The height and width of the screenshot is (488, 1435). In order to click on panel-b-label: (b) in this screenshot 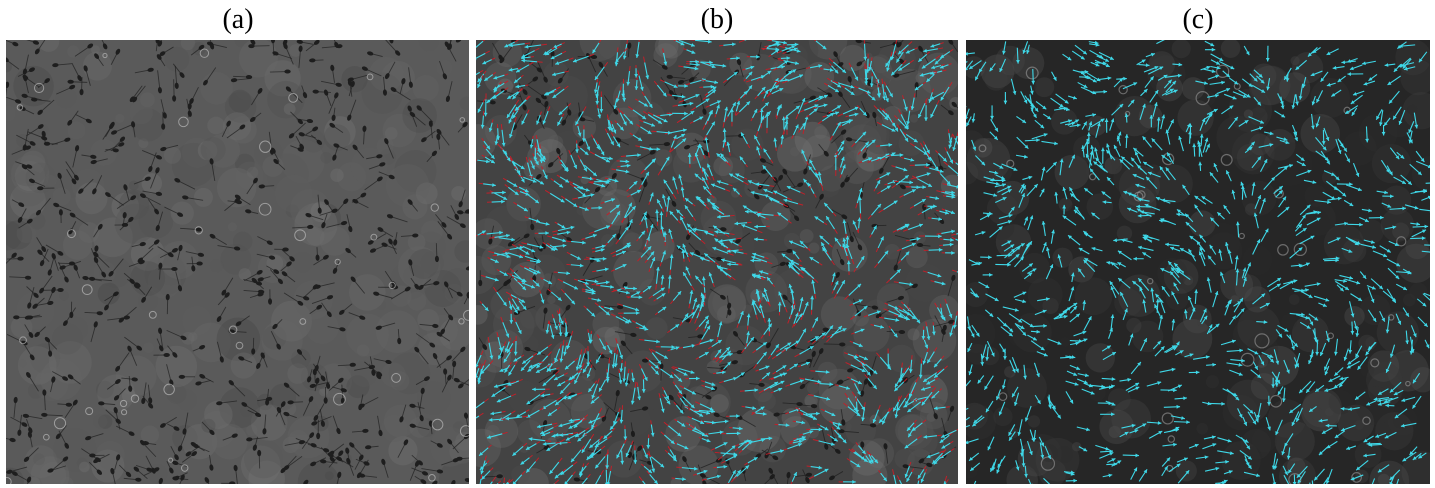, I will do `click(717, 19)`.